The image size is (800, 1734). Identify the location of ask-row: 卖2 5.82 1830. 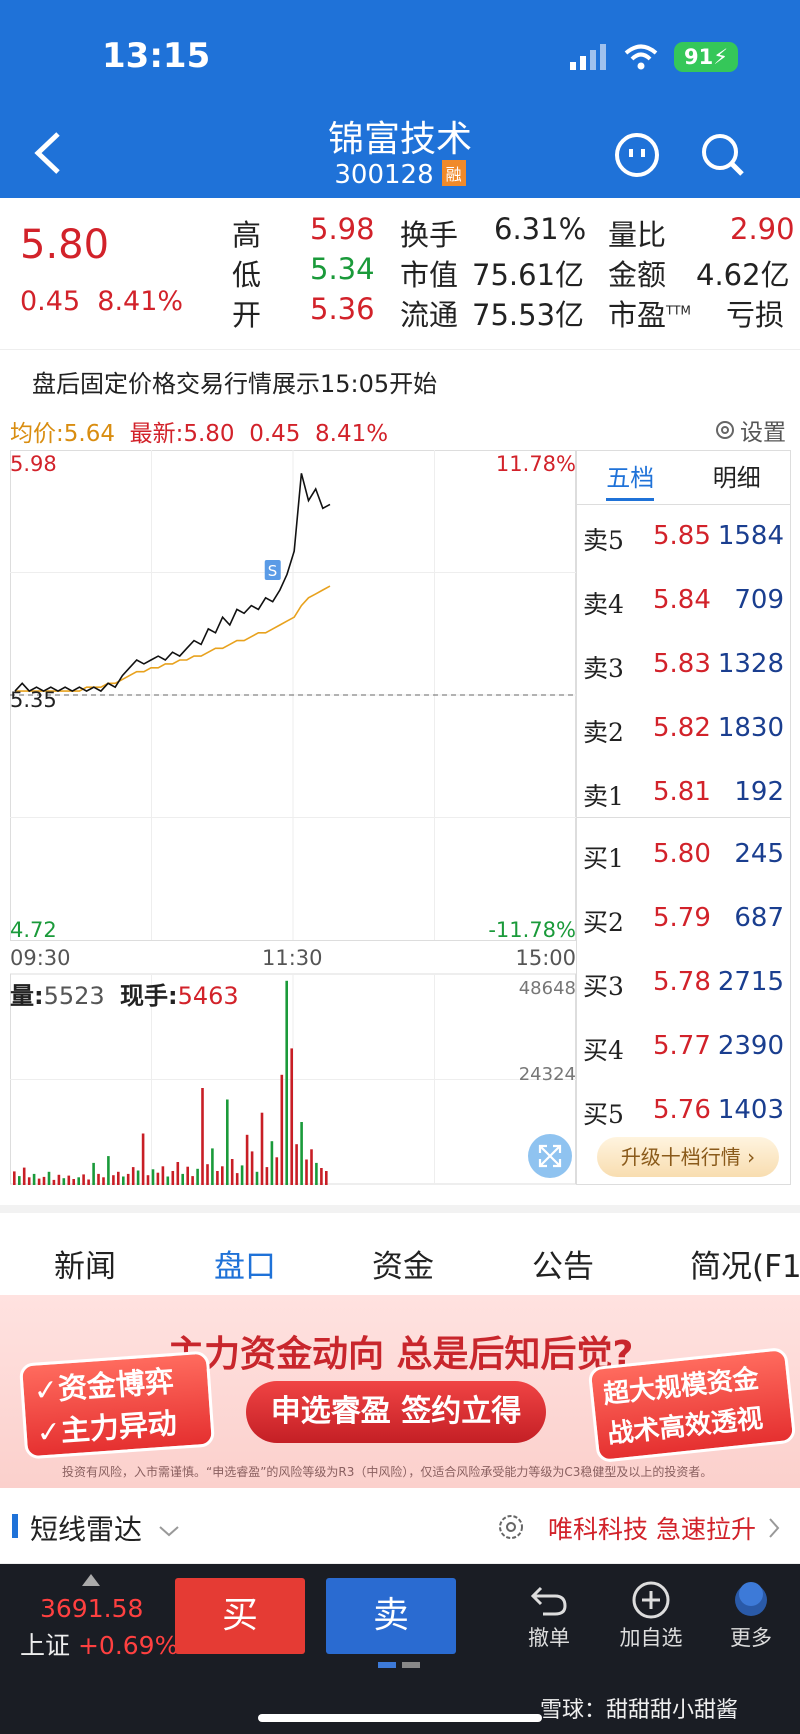
(683, 729).